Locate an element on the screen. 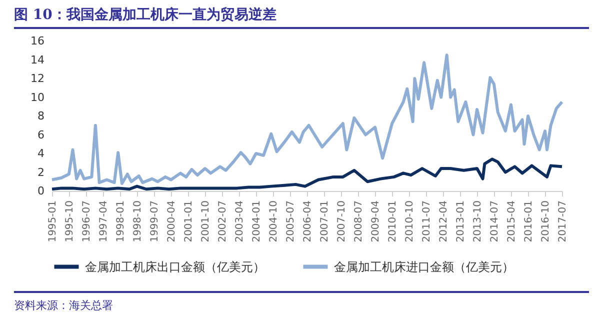 This screenshot has width=601, height=320. x-tick-label: 2001-10 is located at coordinates (206, 221).